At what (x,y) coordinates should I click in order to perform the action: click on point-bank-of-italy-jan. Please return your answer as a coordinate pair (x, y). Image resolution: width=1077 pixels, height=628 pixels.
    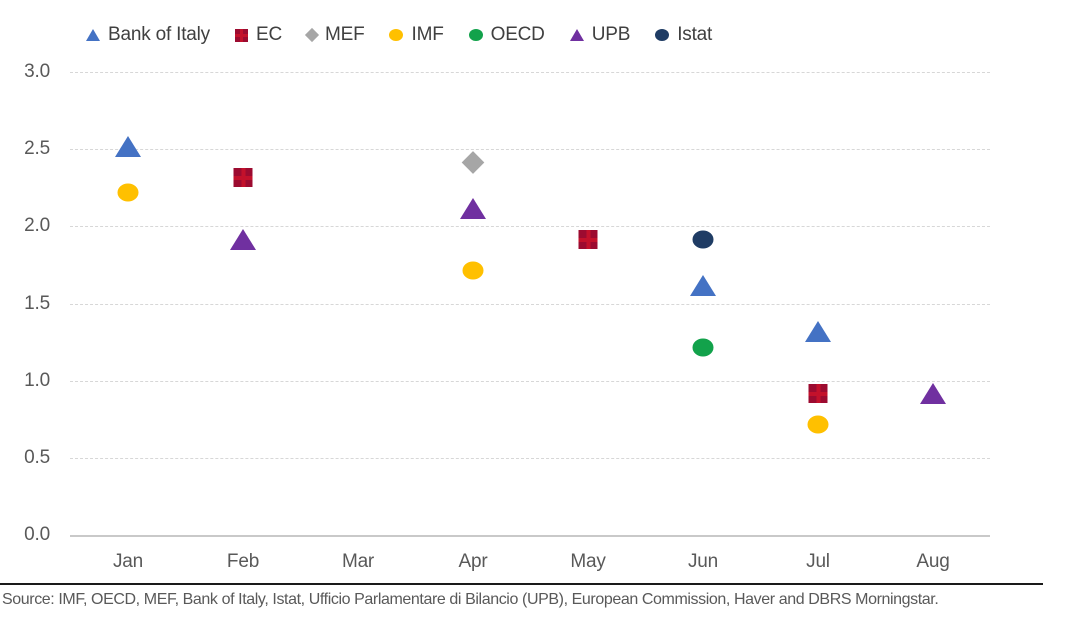
    Looking at the image, I should click on (128, 149).